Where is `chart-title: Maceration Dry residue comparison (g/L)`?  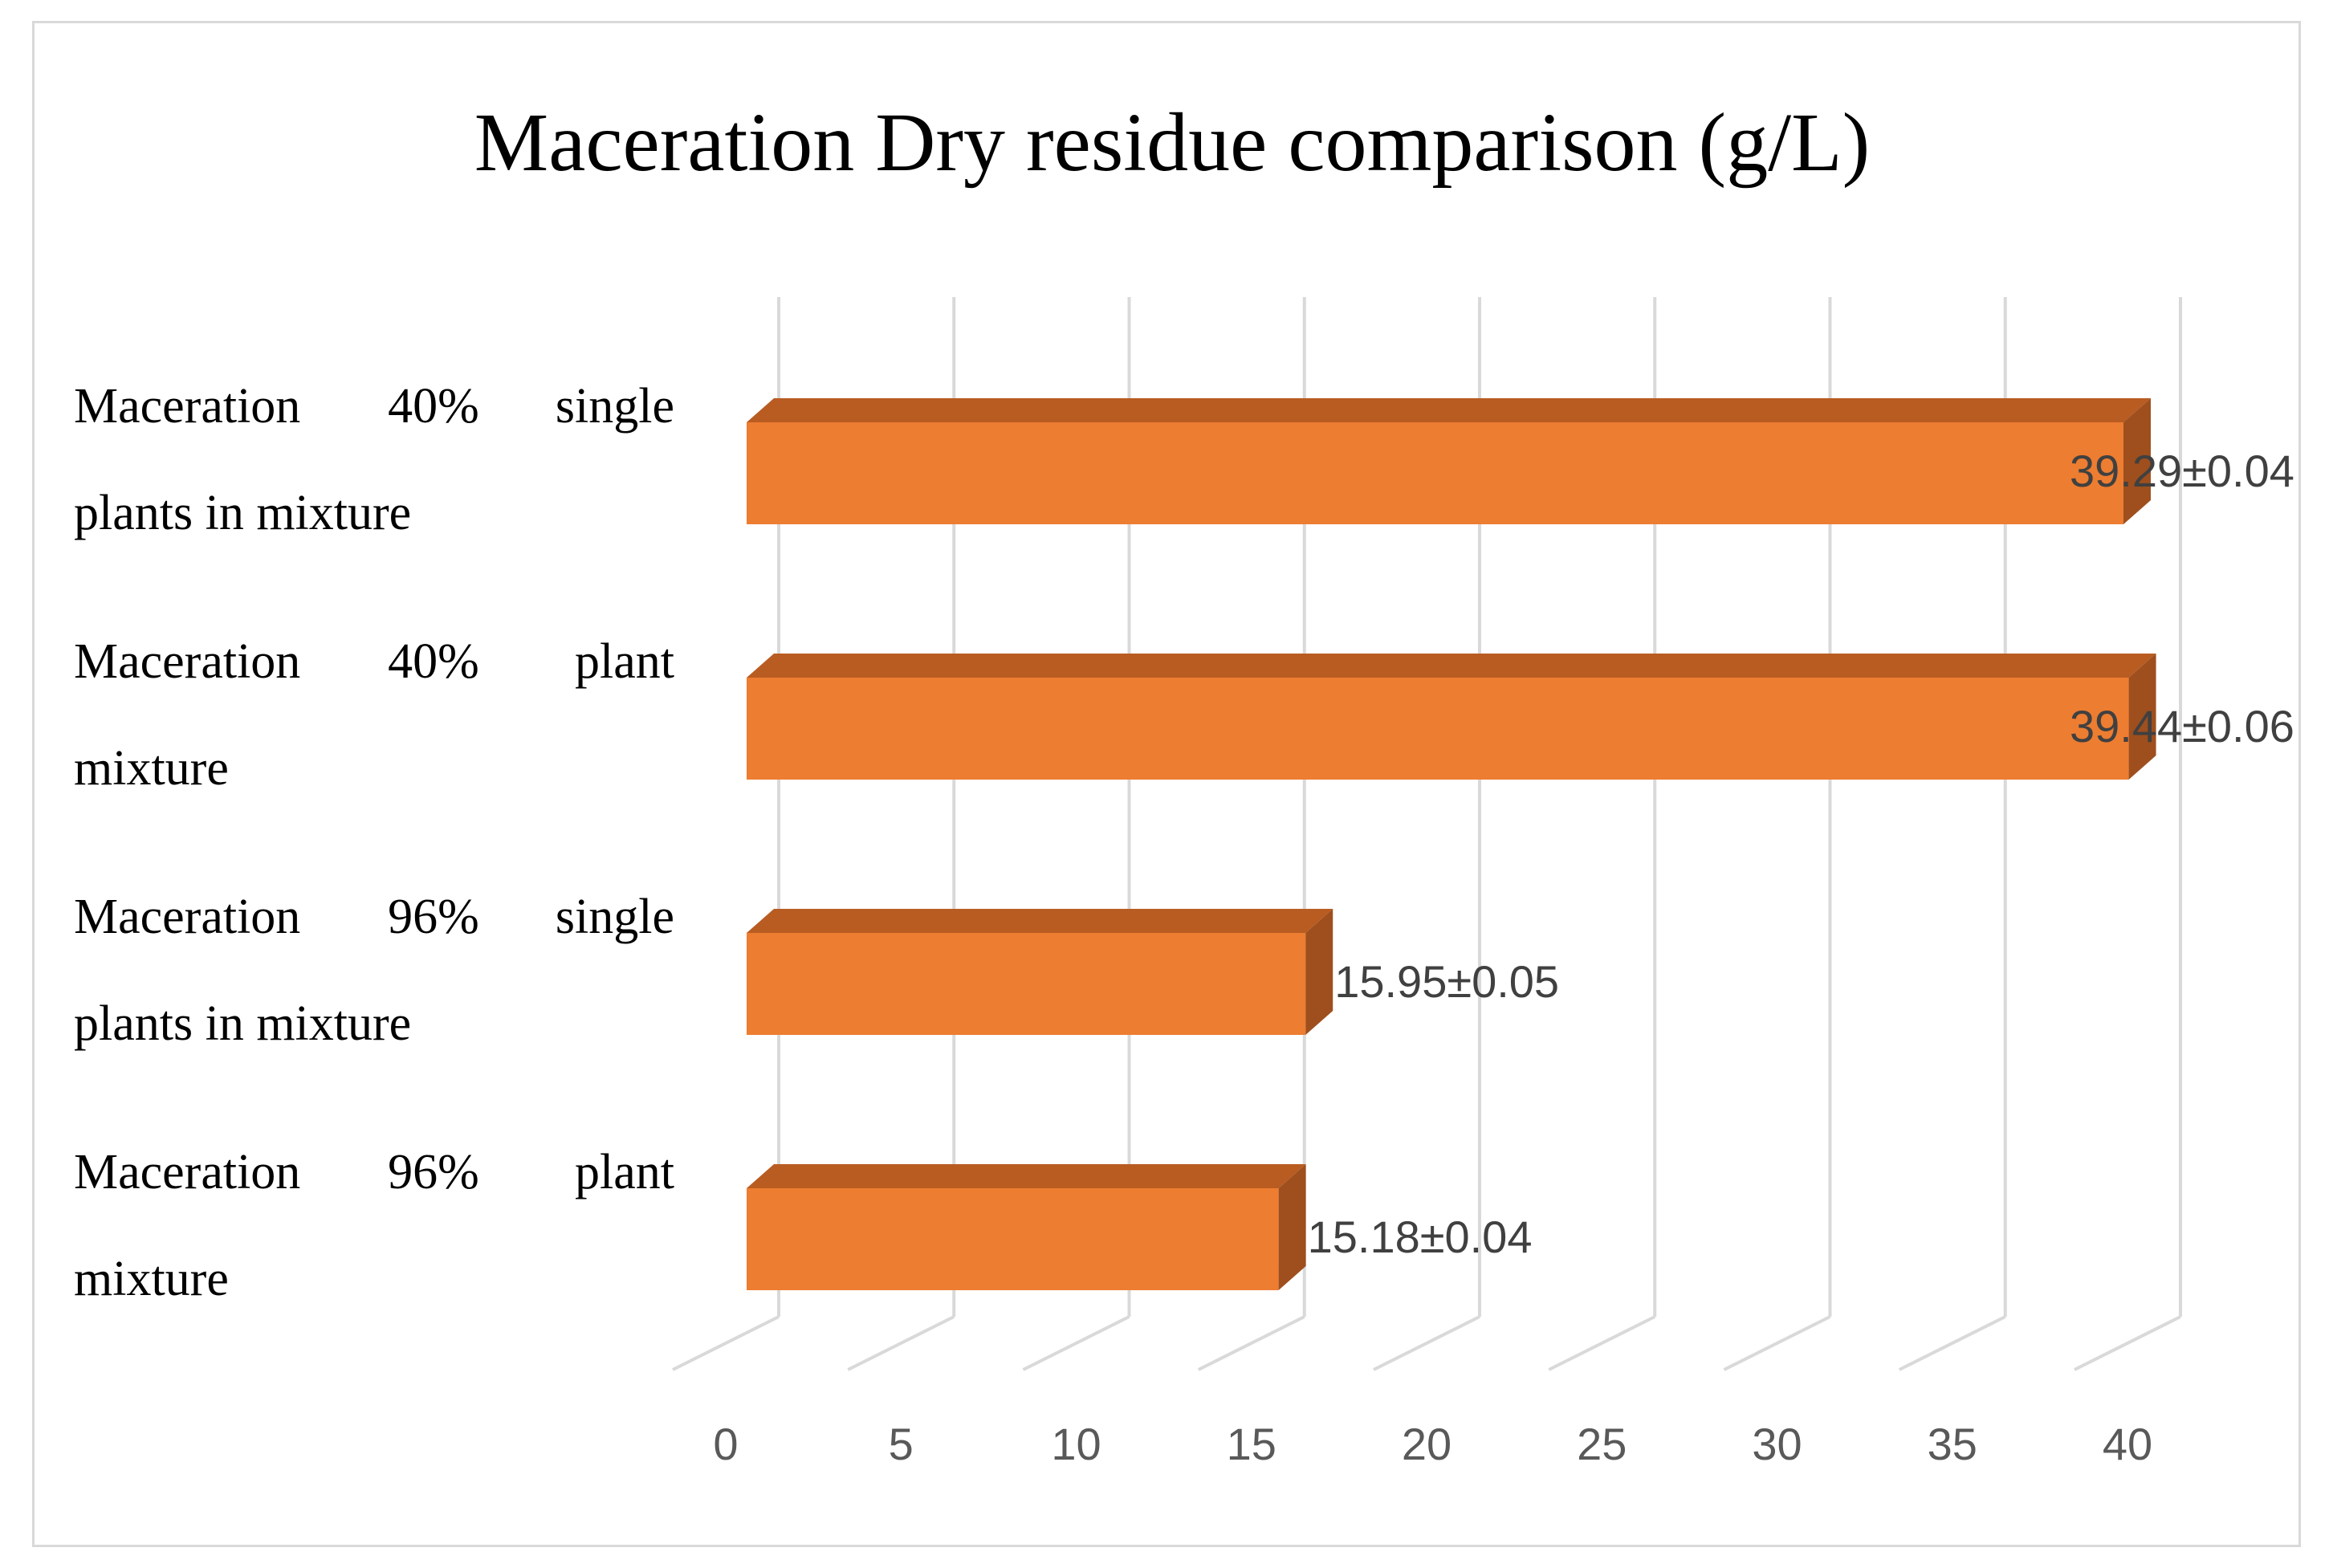
chart-title: Maceration Dry residue comparison (g/L) is located at coordinates (1172, 142).